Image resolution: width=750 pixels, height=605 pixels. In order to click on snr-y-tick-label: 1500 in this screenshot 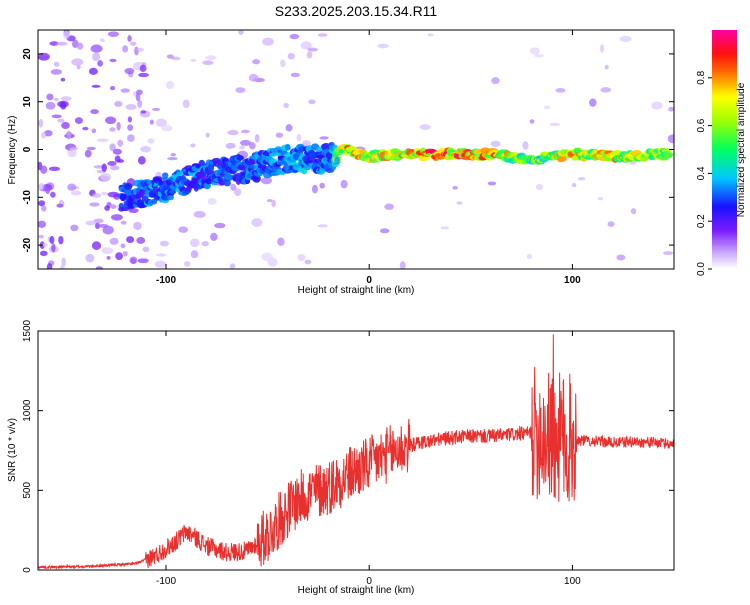, I will do `click(27, 330)`.